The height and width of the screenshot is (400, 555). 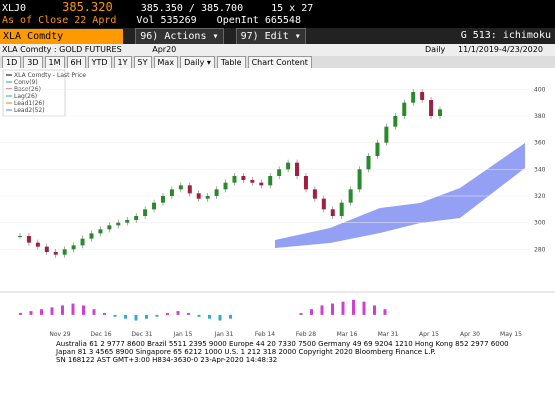 I want to click on y-tick-label: 340, so click(x=540, y=169).